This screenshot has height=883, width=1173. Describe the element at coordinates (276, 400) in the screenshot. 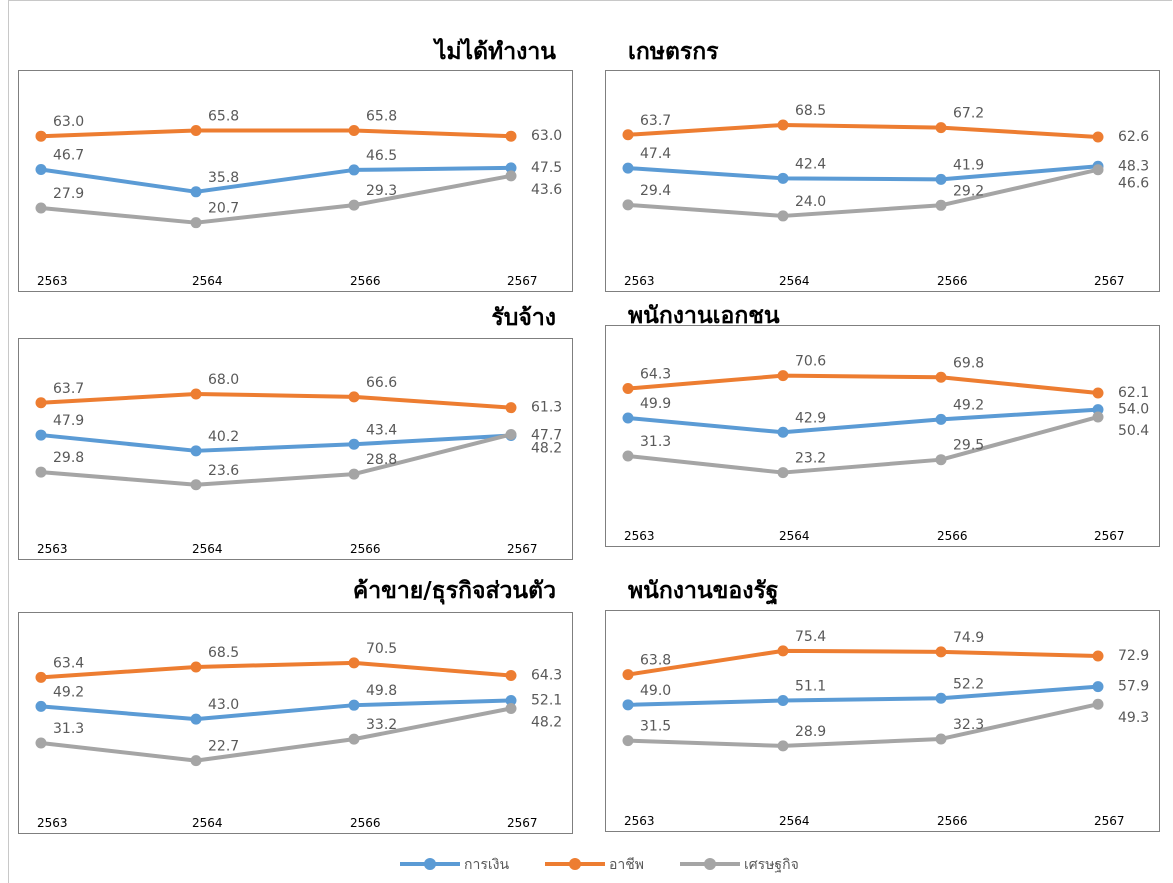

I see `series-line-career` at that location.